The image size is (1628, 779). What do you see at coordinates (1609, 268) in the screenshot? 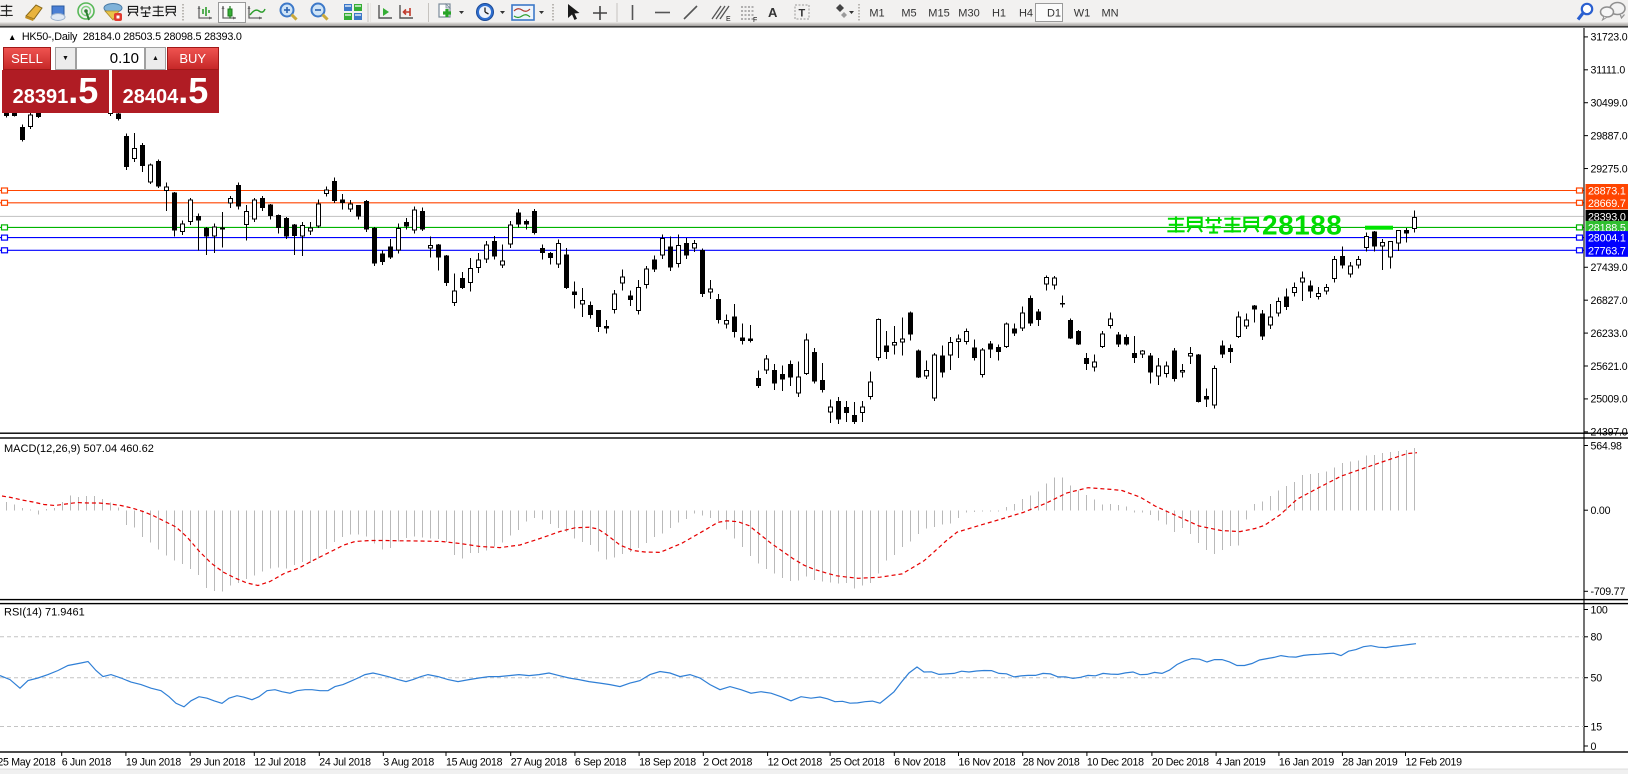
I see `svg-text: 27439.0` at bounding box center [1609, 268].